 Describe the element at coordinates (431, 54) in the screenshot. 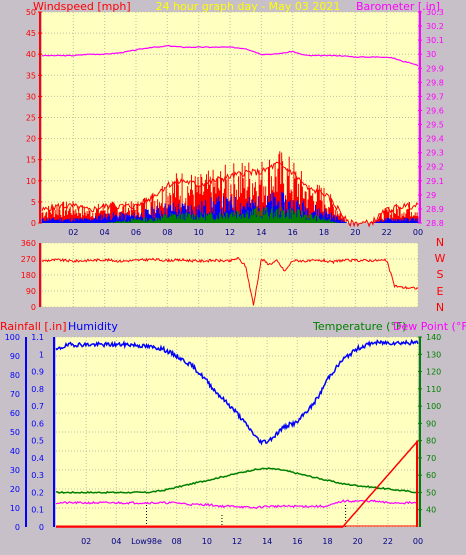

I see `barometer-tick-label: 30` at that location.